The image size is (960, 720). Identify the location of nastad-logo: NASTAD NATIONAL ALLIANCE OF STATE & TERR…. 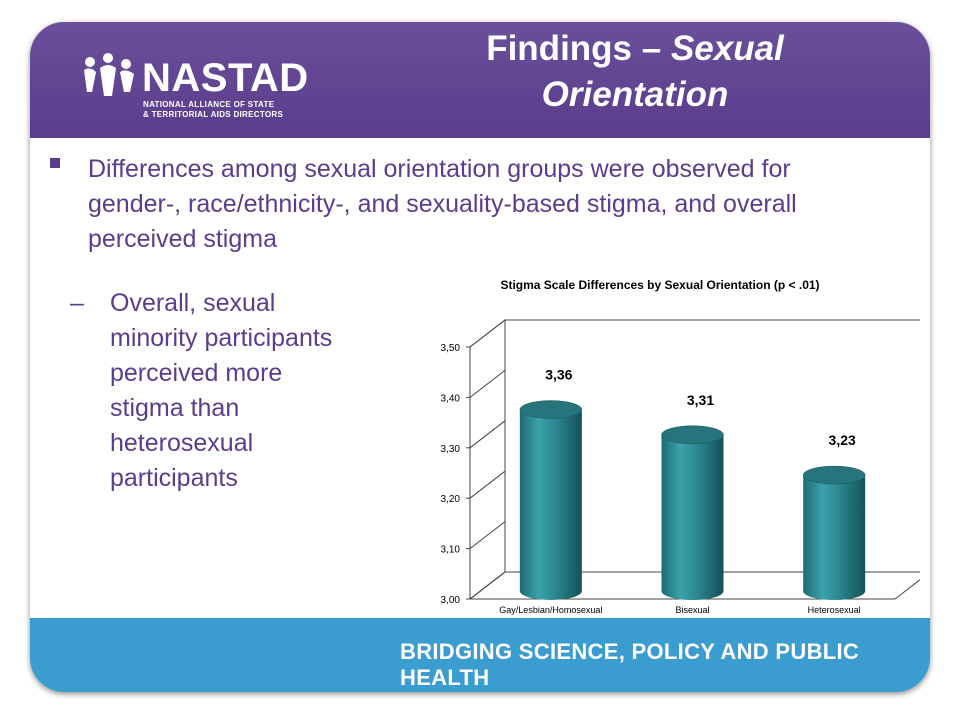
(200, 94).